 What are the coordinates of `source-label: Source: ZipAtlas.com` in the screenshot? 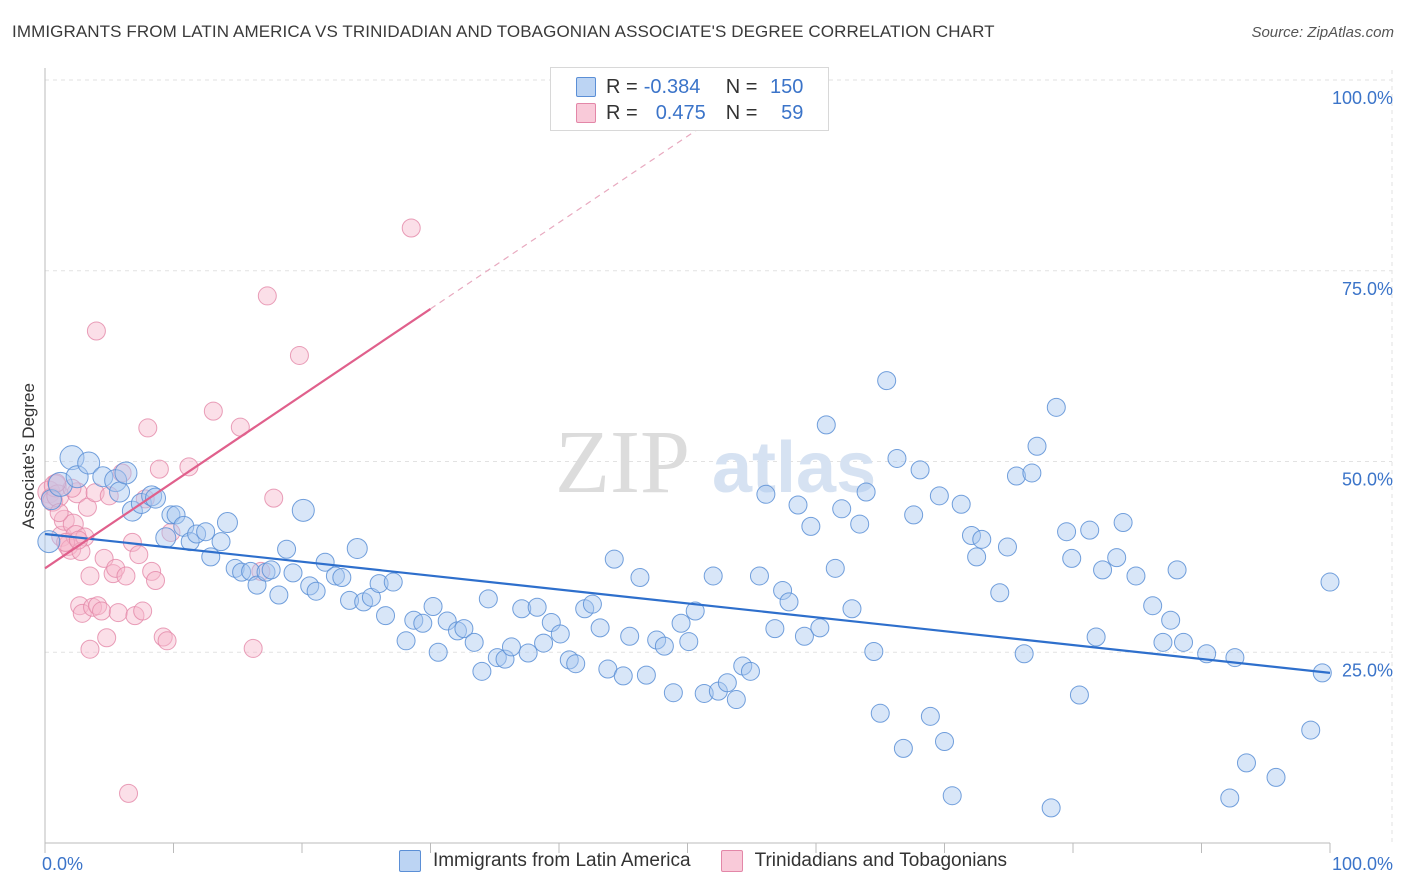 It's located at (1322, 32).